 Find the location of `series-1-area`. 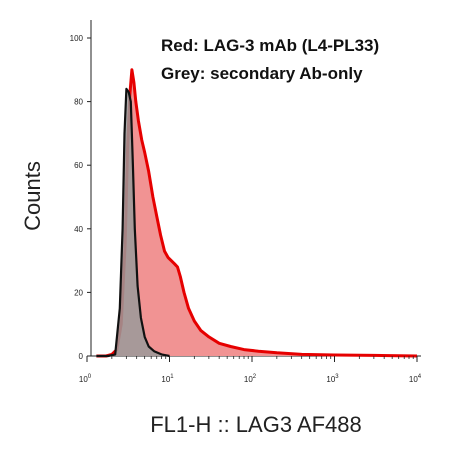

series-1-area is located at coordinates (133, 222).